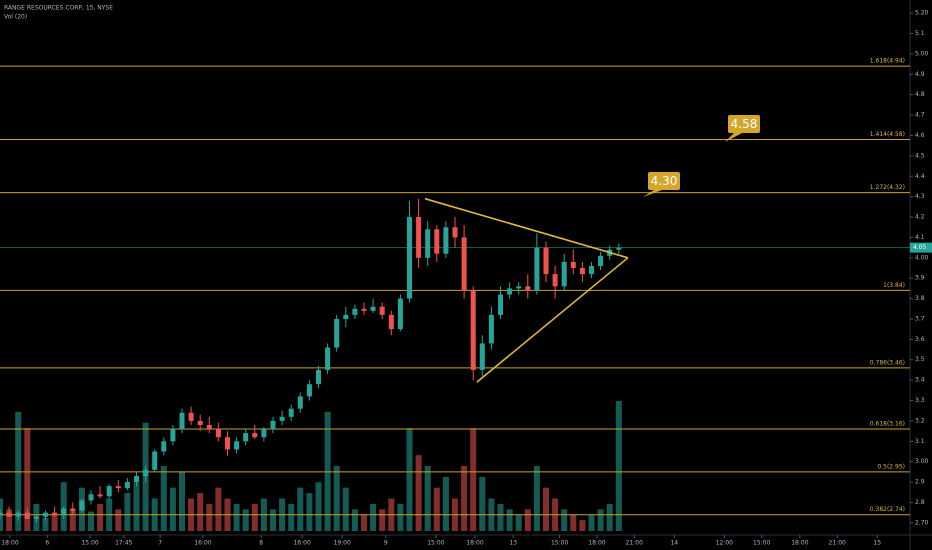 This screenshot has width=932, height=550. Describe the element at coordinates (920, 74) in the screenshot. I see `y-tick-label: 4.9` at that location.